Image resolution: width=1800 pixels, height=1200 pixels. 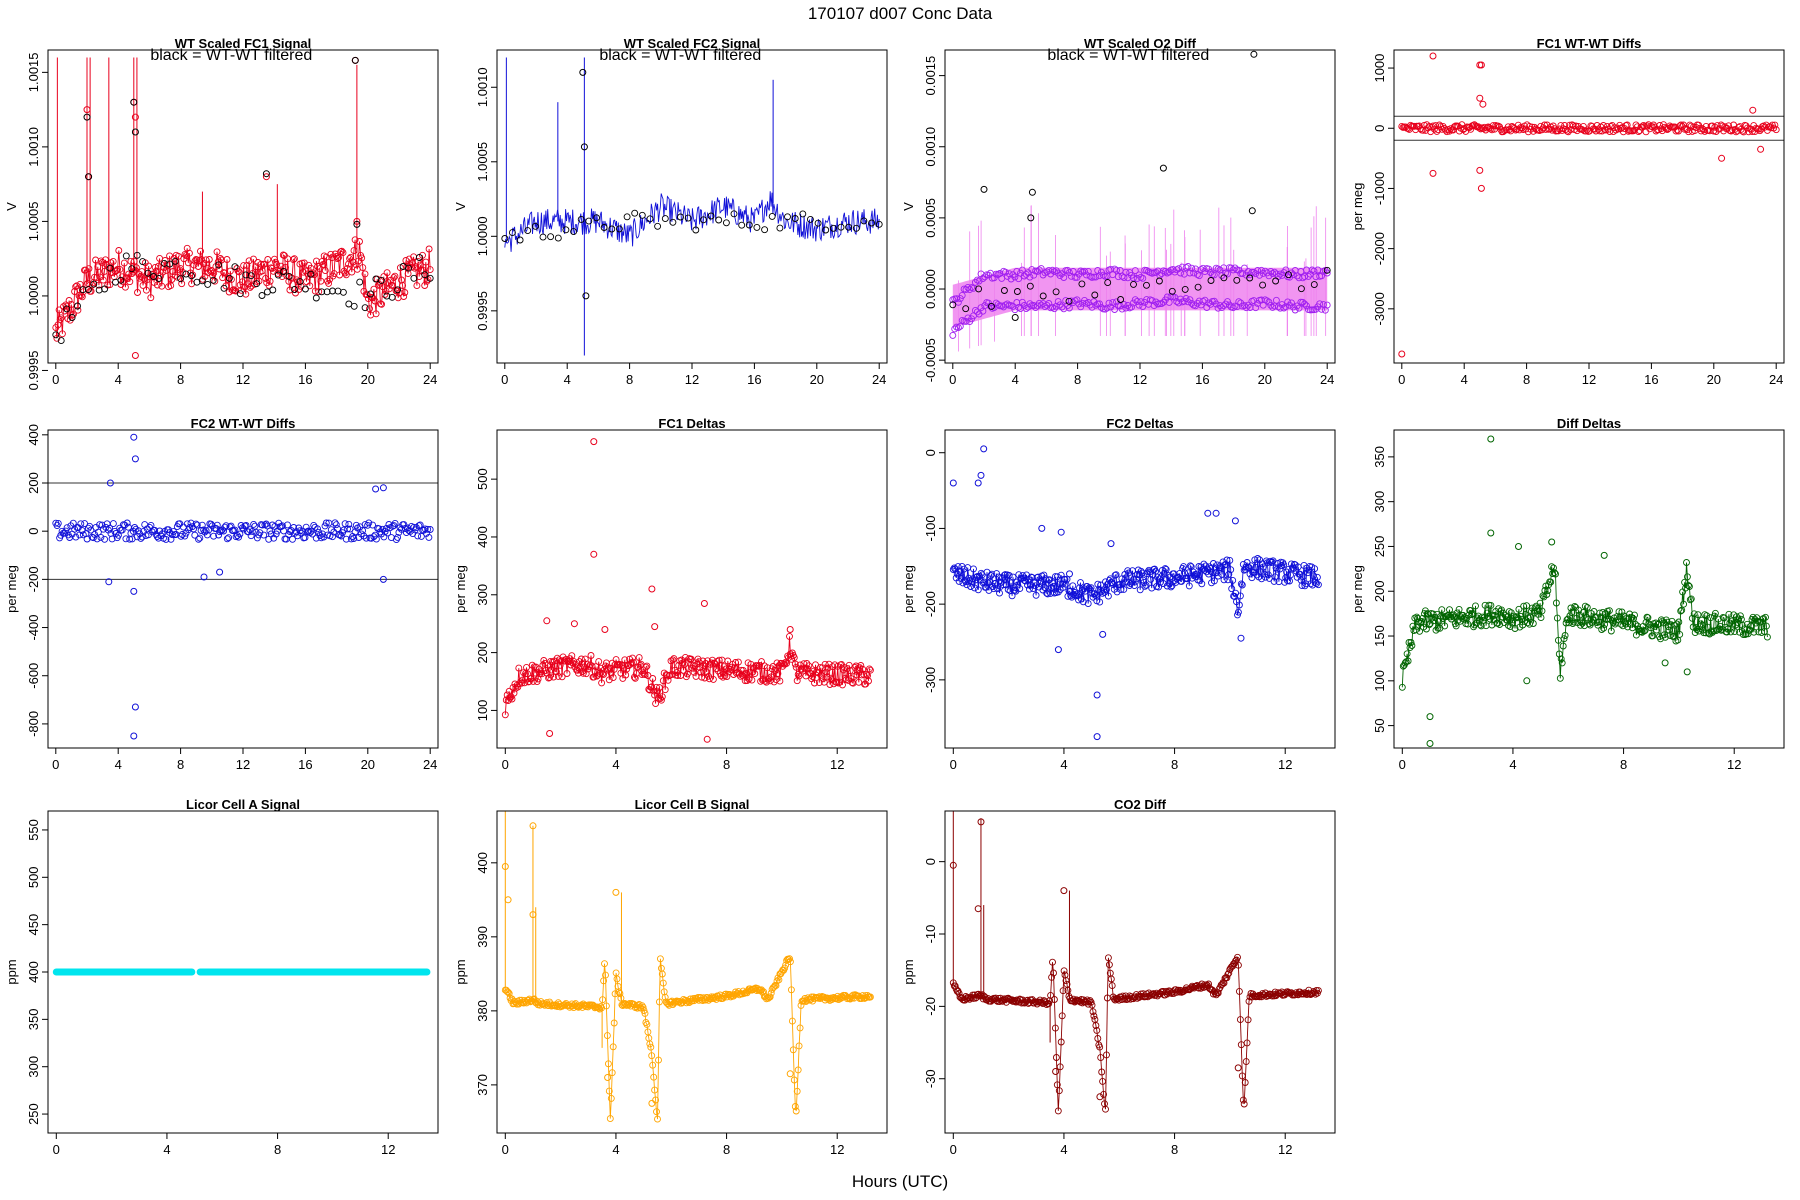 What do you see at coordinates (243, 423) in the screenshot?
I see `panel-title: FC2 WT-WT Diffs` at bounding box center [243, 423].